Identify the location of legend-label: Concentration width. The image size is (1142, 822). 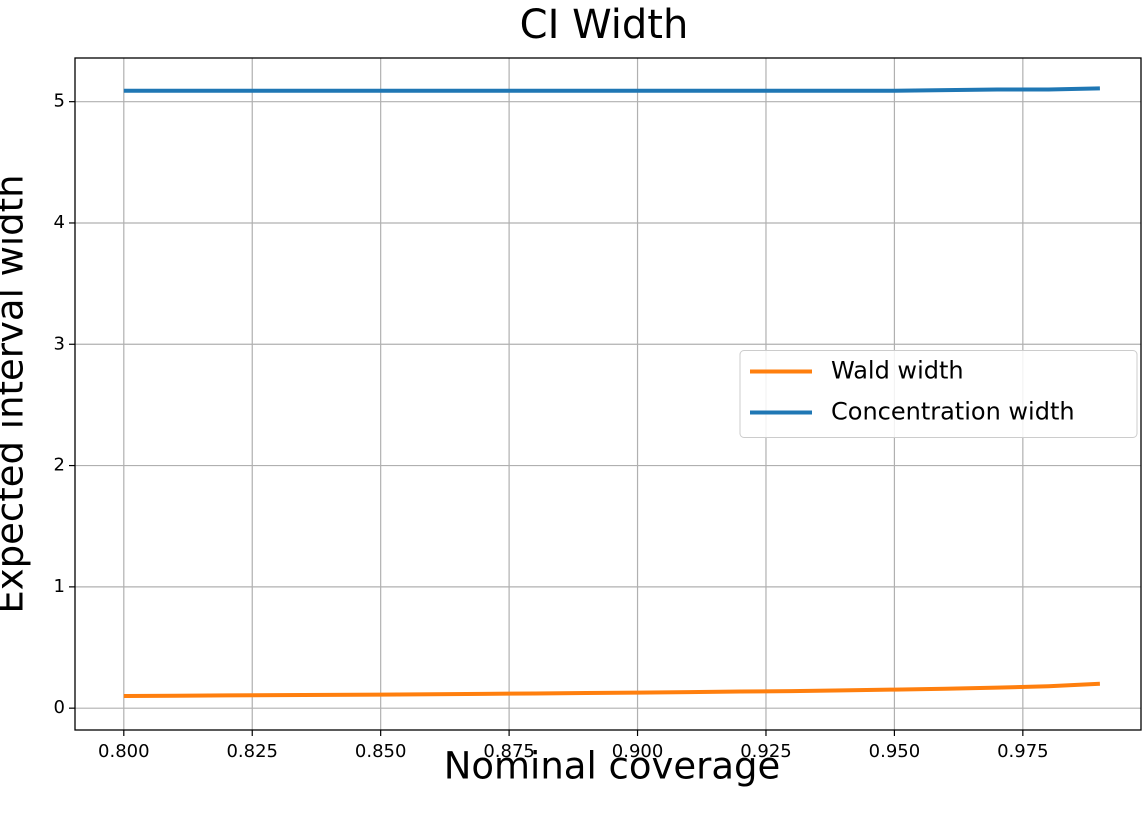
(953, 412).